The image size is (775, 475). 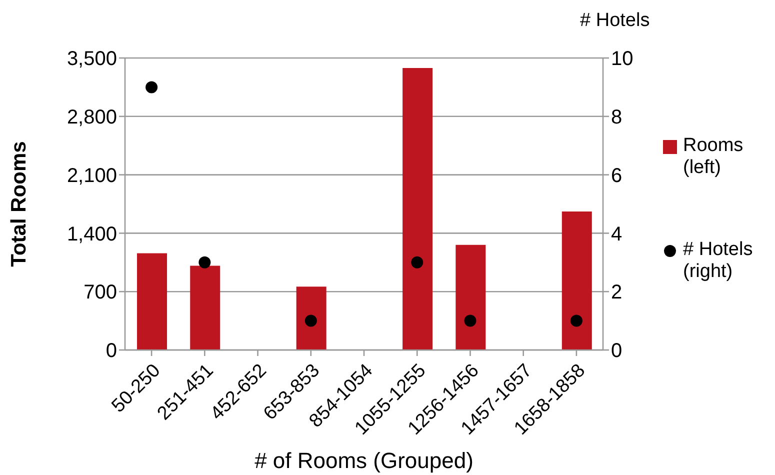 What do you see at coordinates (18, 204) in the screenshot?
I see `y-axis-title: Total Rooms` at bounding box center [18, 204].